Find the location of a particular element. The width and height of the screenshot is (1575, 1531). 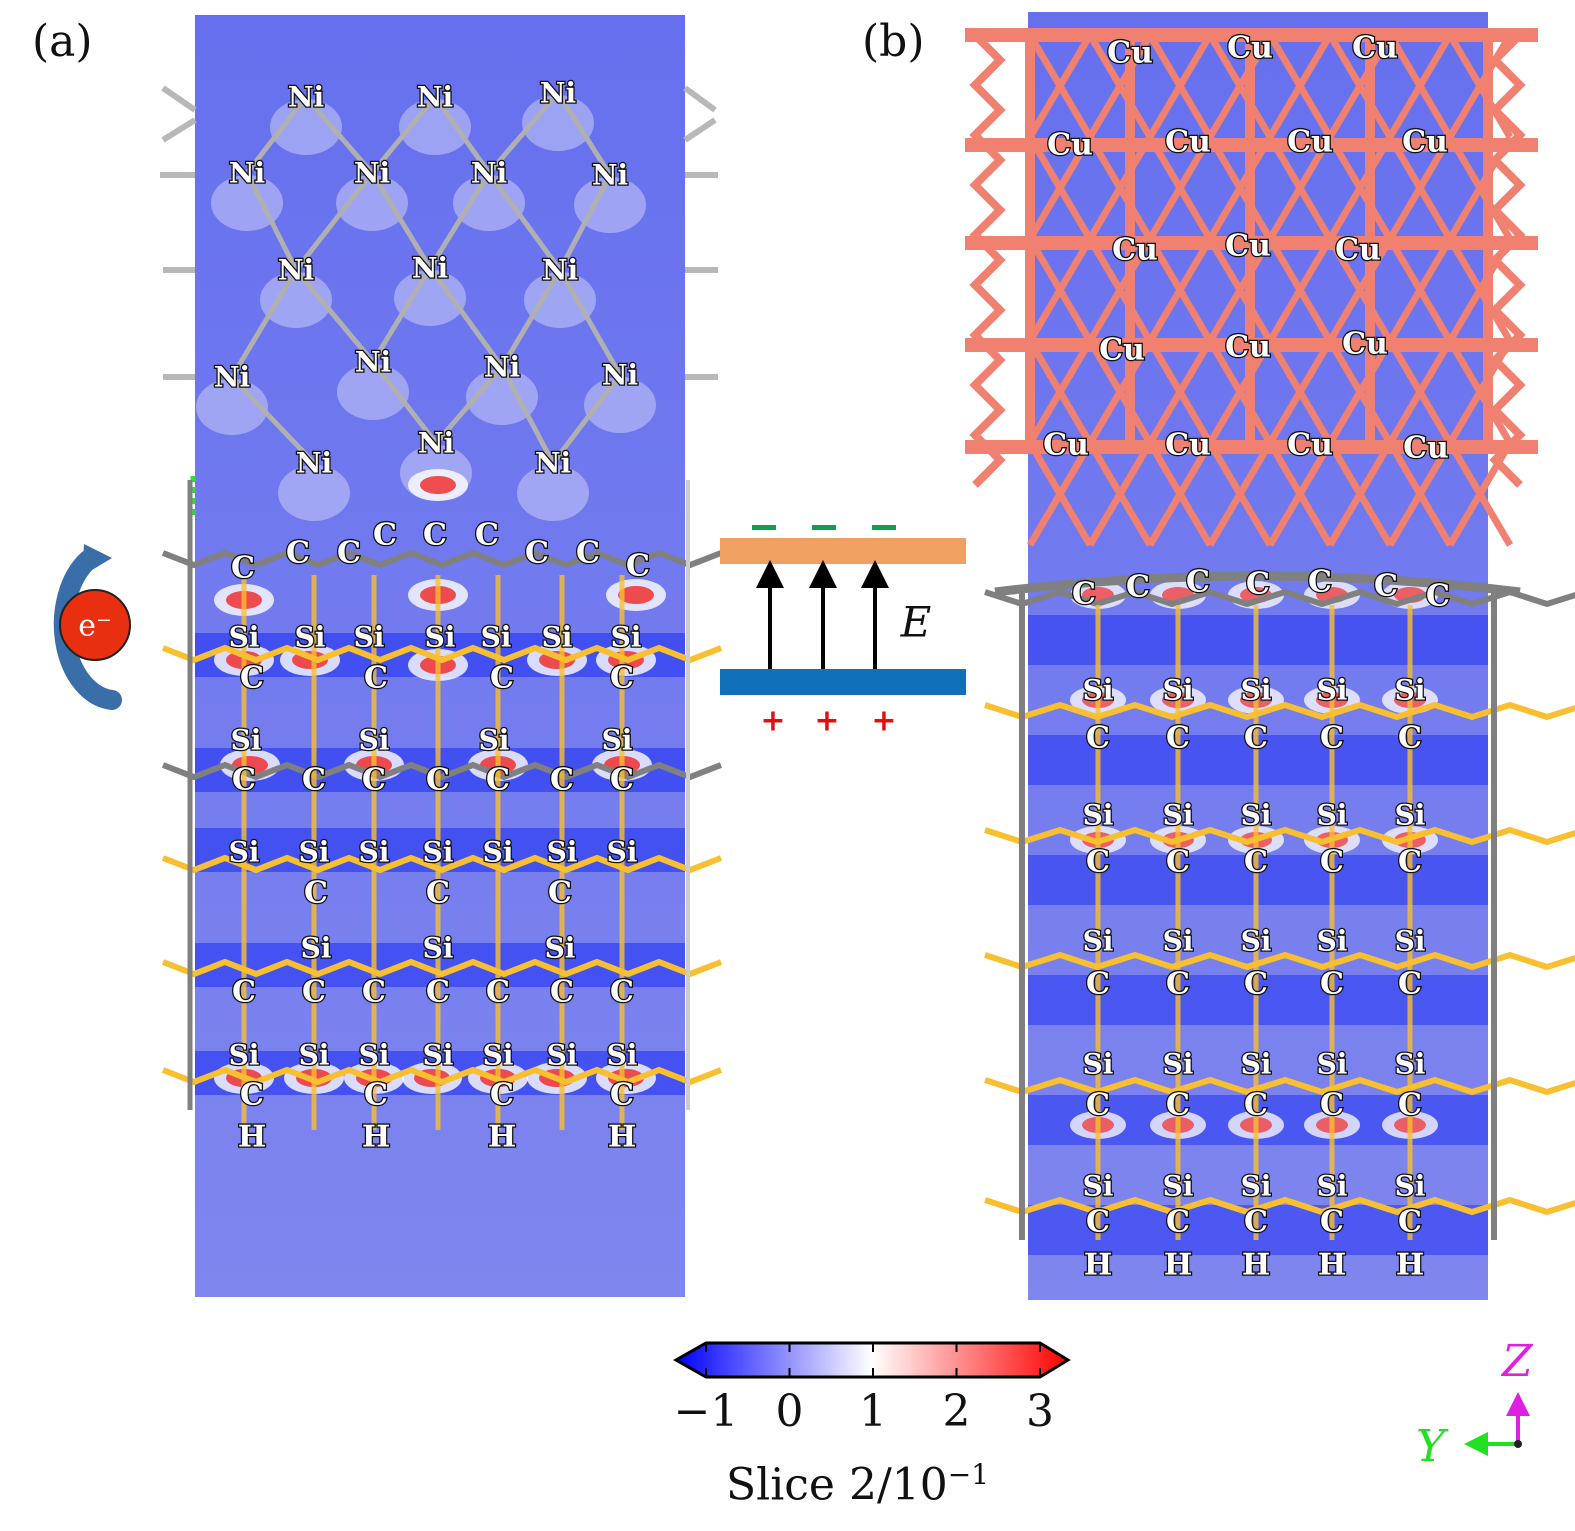

colorbar-tick-label: 0 is located at coordinates (789, 1411).